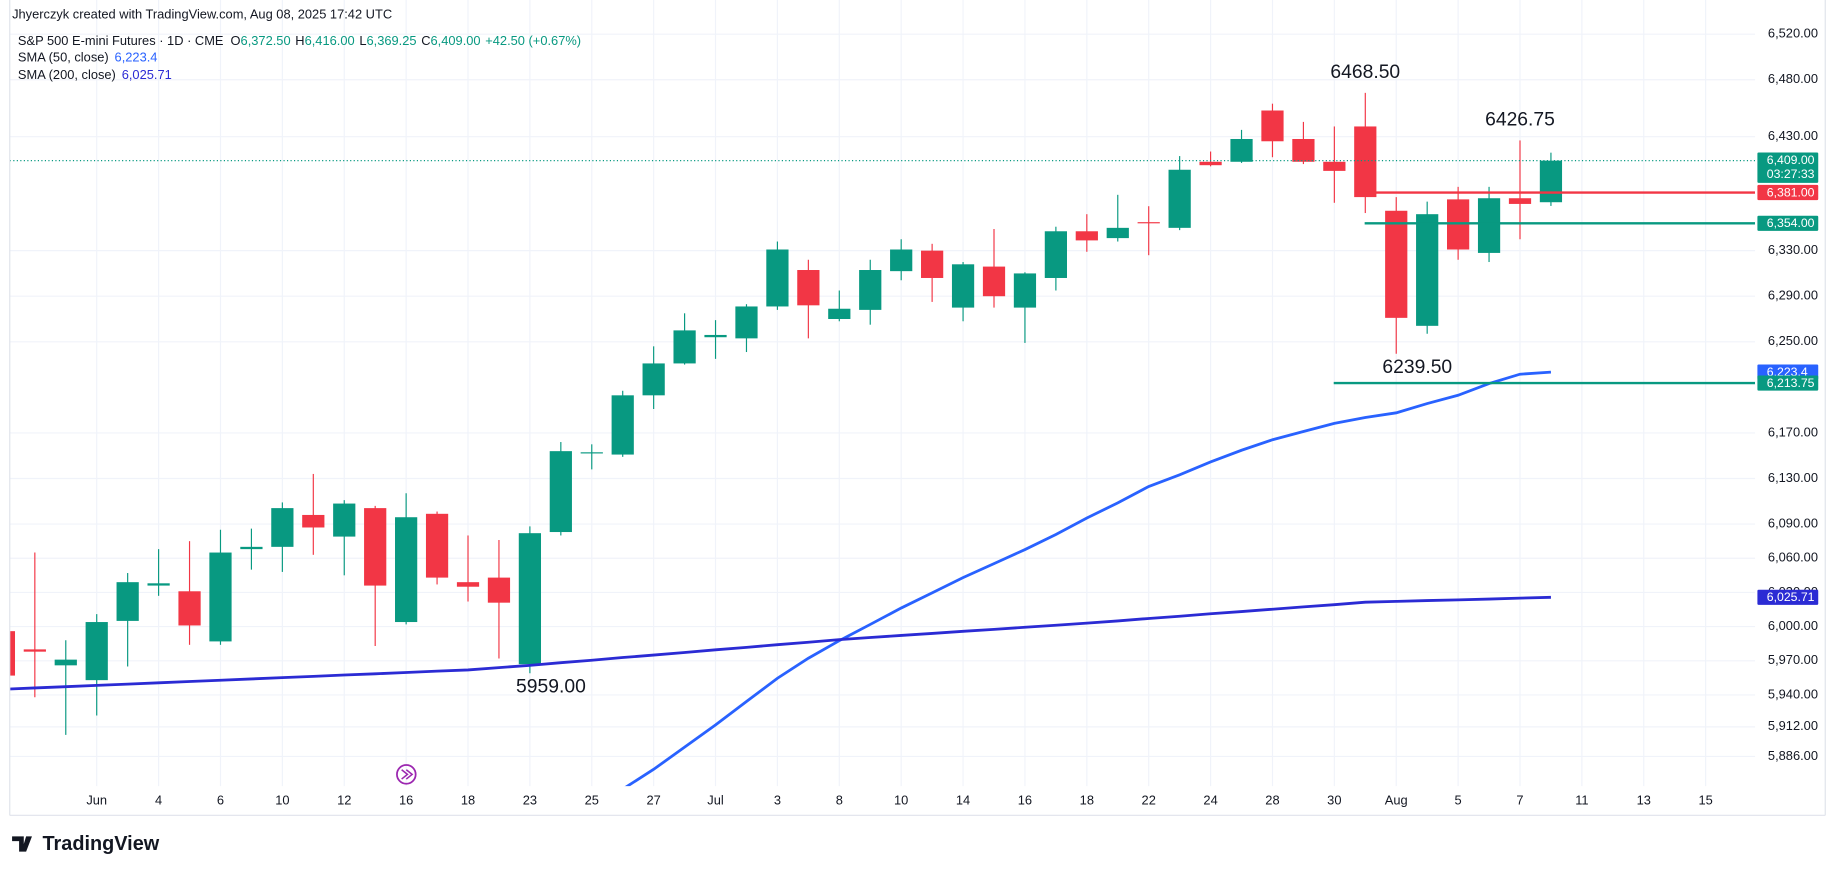 The width and height of the screenshot is (1835, 875). What do you see at coordinates (1417, 367) in the screenshot?
I see `annotation: 6239.50` at bounding box center [1417, 367].